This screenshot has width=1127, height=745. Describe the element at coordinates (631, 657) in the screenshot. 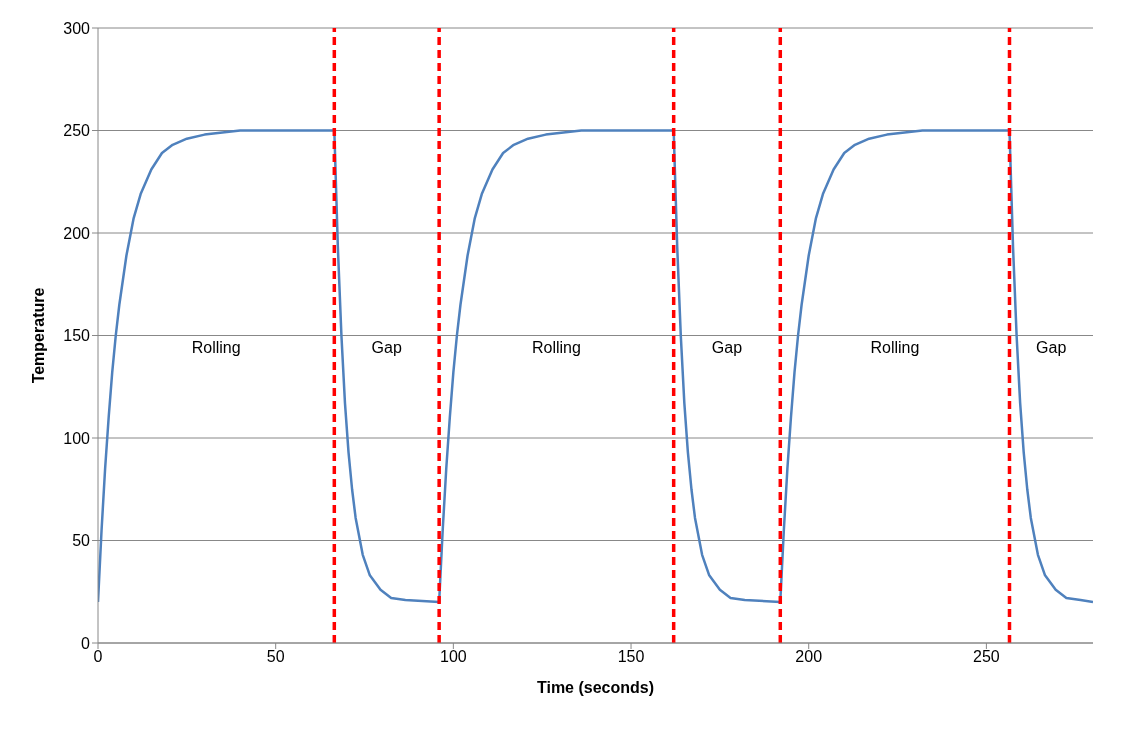

I see `x-tick-label: 150` at that location.